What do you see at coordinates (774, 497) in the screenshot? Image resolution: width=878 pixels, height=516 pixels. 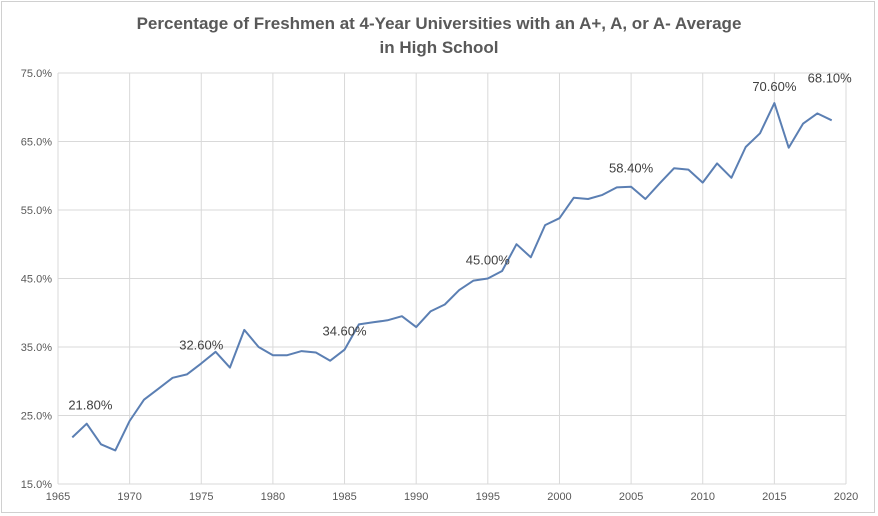 I see `x-tick-label: 2015` at bounding box center [774, 497].